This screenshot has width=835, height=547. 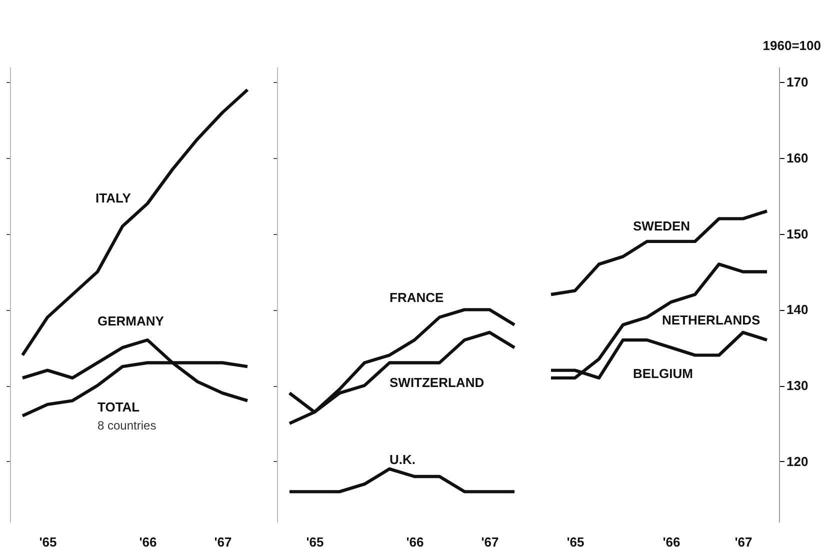 What do you see at coordinates (797, 461) in the screenshot?
I see `y-tick-label: 120` at bounding box center [797, 461].